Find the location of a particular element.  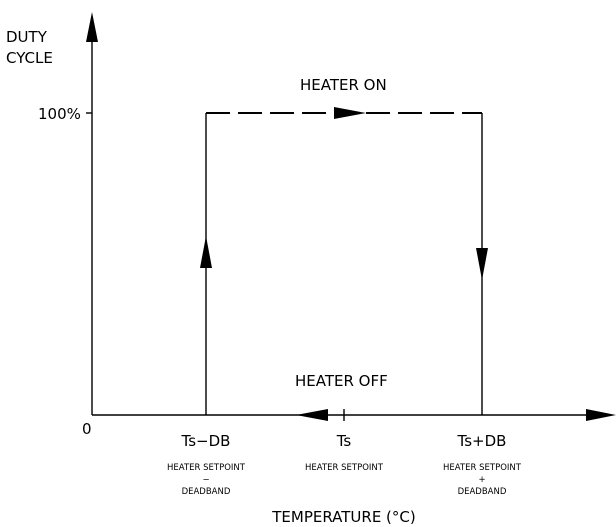

heater-on-label: HEATER ON is located at coordinates (343, 85).